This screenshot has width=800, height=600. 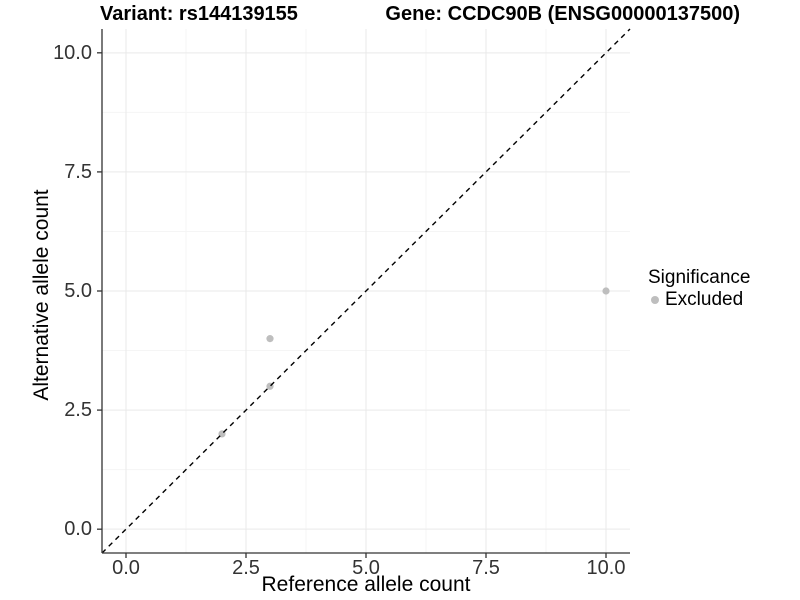 I want to click on legend-entry-excluded: Excluded, so click(x=699, y=300).